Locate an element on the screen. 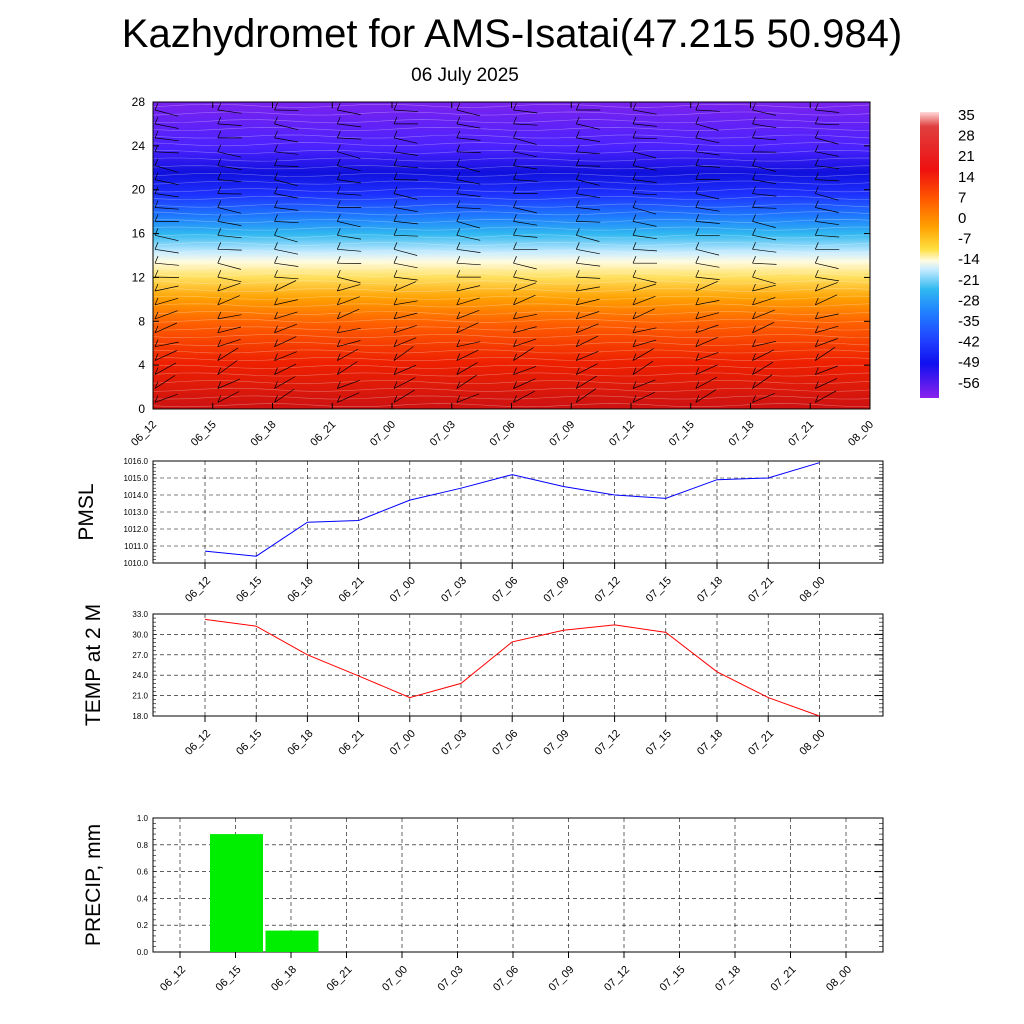 Image resolution: width=1024 pixels, height=1024 pixels. height-tick-label: 24 is located at coordinates (139, 146).